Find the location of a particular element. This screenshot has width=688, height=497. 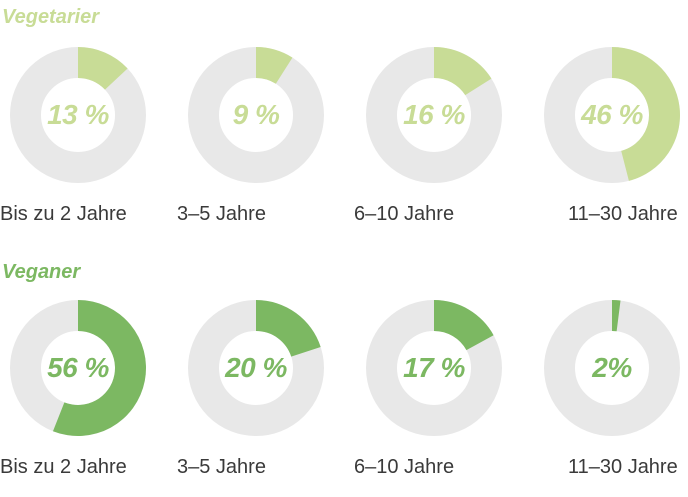

percentage-label: 56 % is located at coordinates (78, 367).